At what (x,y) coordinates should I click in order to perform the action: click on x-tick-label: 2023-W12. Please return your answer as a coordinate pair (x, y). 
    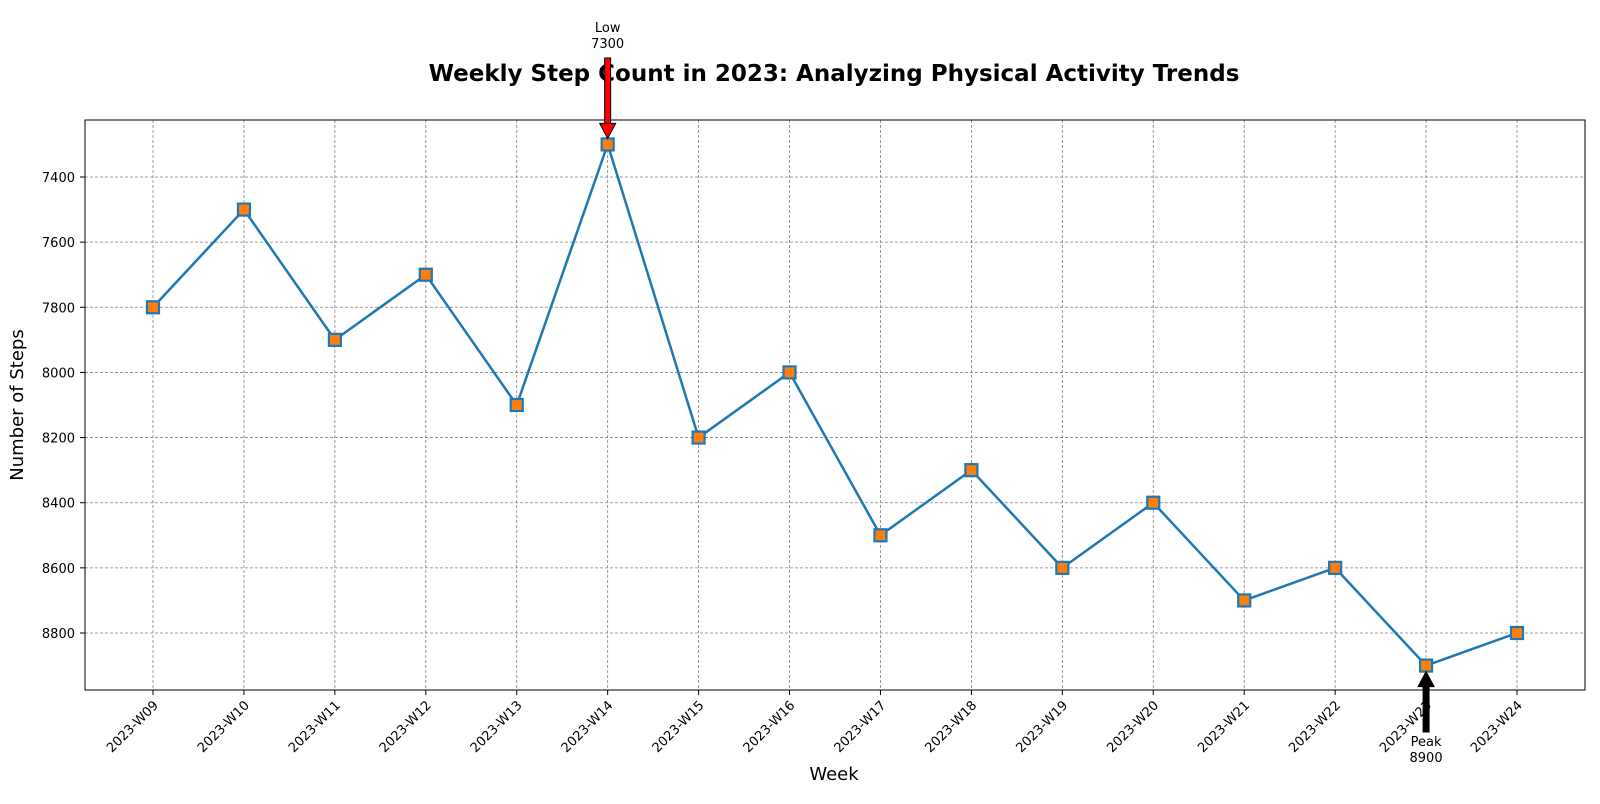
    Looking at the image, I should click on (406, 727).